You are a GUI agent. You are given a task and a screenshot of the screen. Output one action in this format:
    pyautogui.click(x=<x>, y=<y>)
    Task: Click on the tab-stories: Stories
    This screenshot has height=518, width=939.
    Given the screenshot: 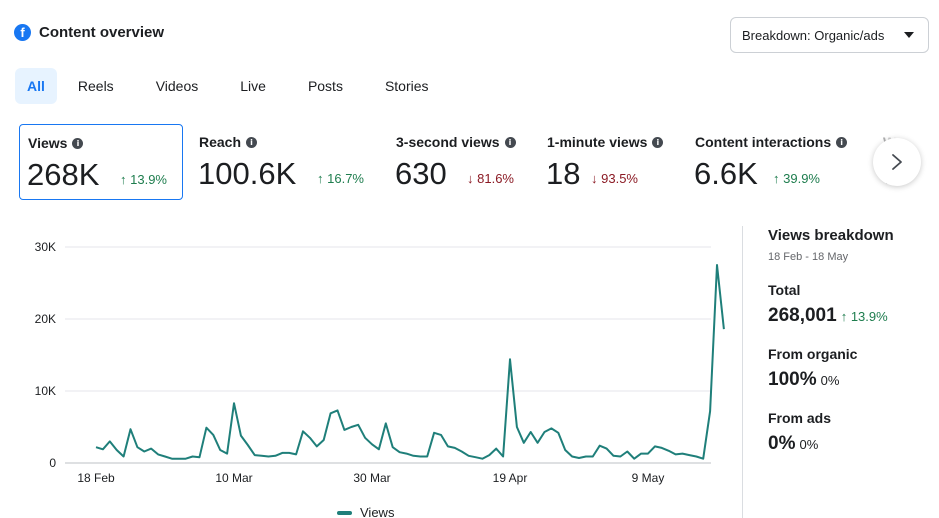 What is the action you would take?
    pyautogui.click(x=406, y=86)
    